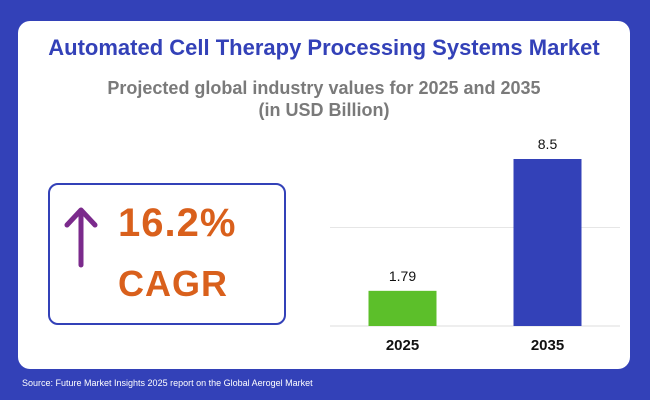 The image size is (650, 400). What do you see at coordinates (402, 345) in the screenshot?
I see `x-tick-label-2025: 2025` at bounding box center [402, 345].